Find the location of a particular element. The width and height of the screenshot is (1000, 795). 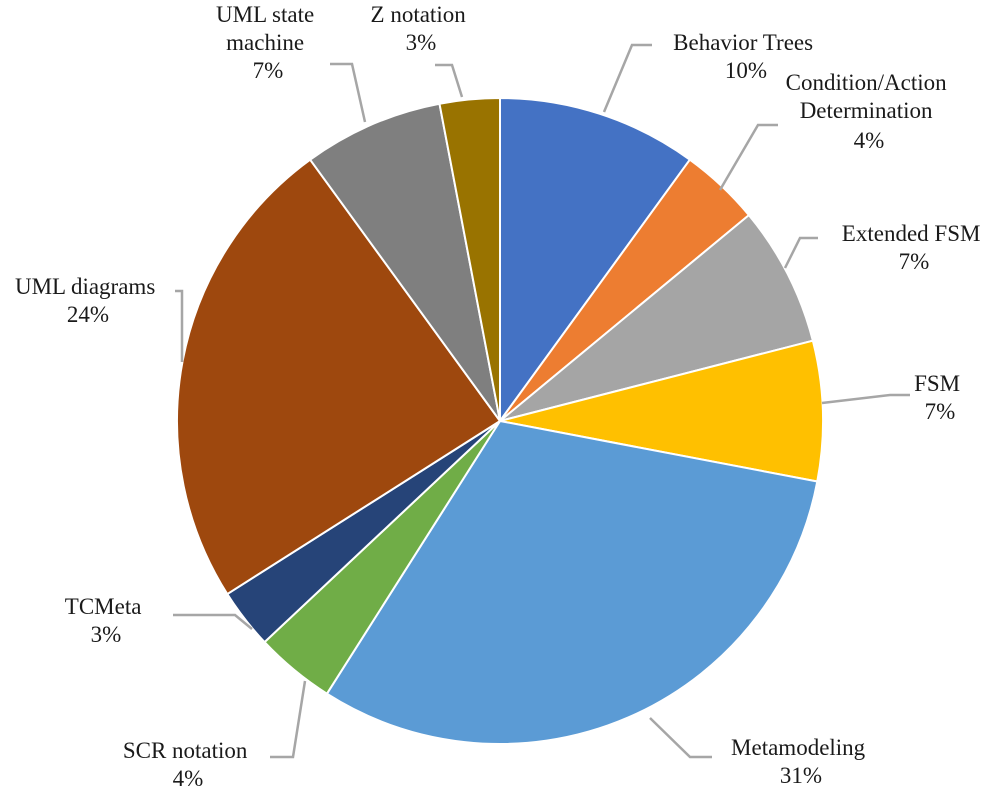

leader-line-extended-fsm is located at coordinates (800, 252).